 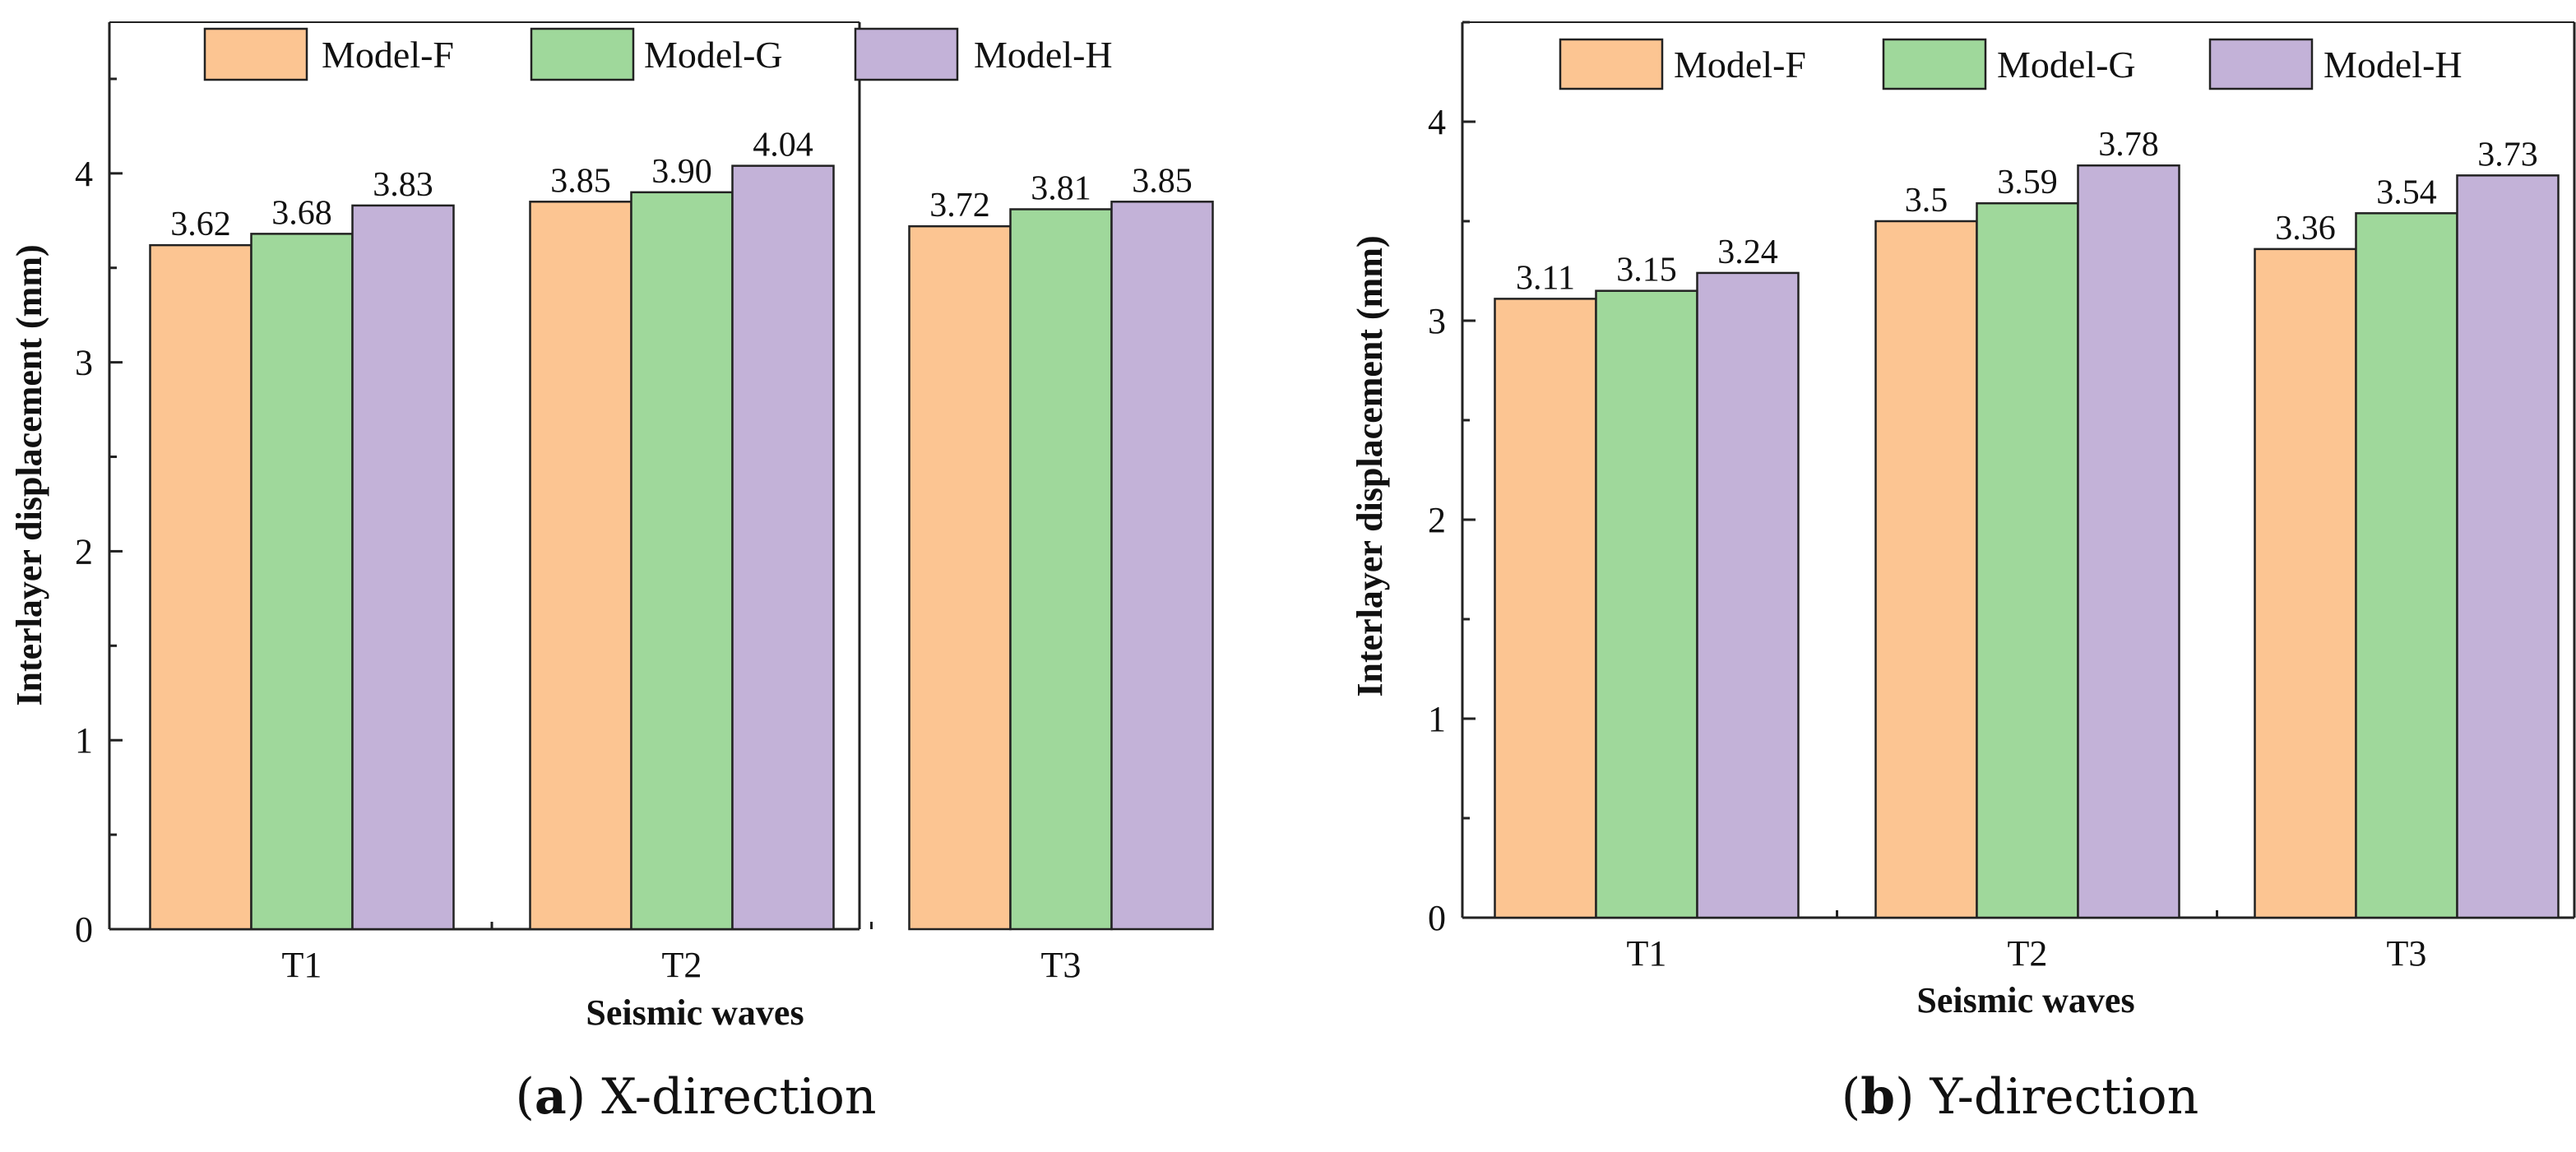 What do you see at coordinates (1546, 278) in the screenshot?
I see `data-label: 3.11` at bounding box center [1546, 278].